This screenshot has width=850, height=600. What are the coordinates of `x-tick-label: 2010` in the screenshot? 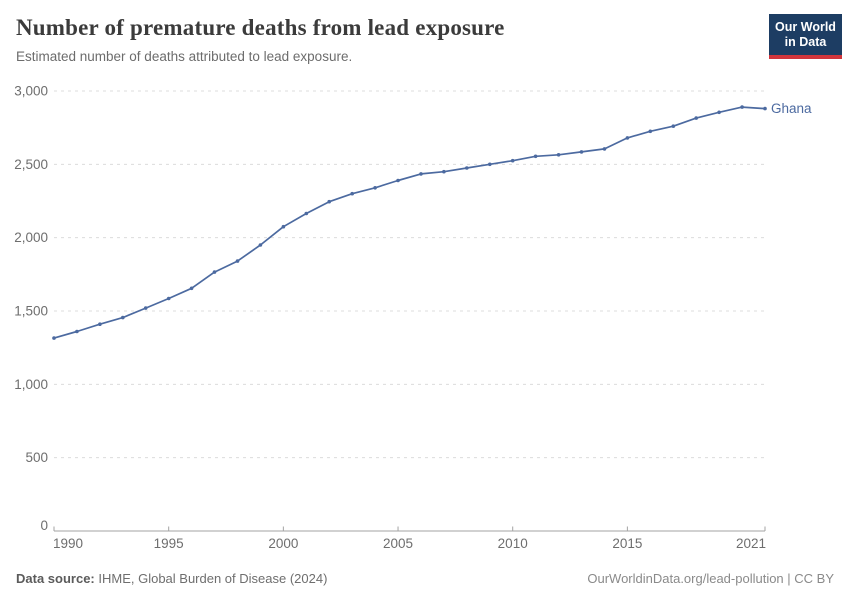 It's located at (513, 543).